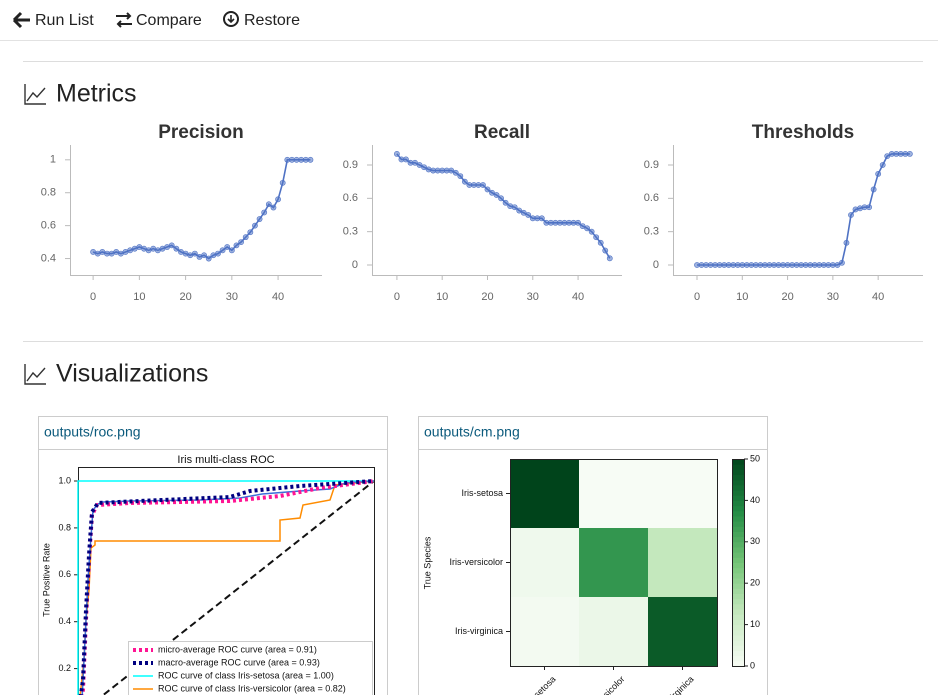  What do you see at coordinates (397, 297) in the screenshot?
I see `x-tick-label: 0` at bounding box center [397, 297].